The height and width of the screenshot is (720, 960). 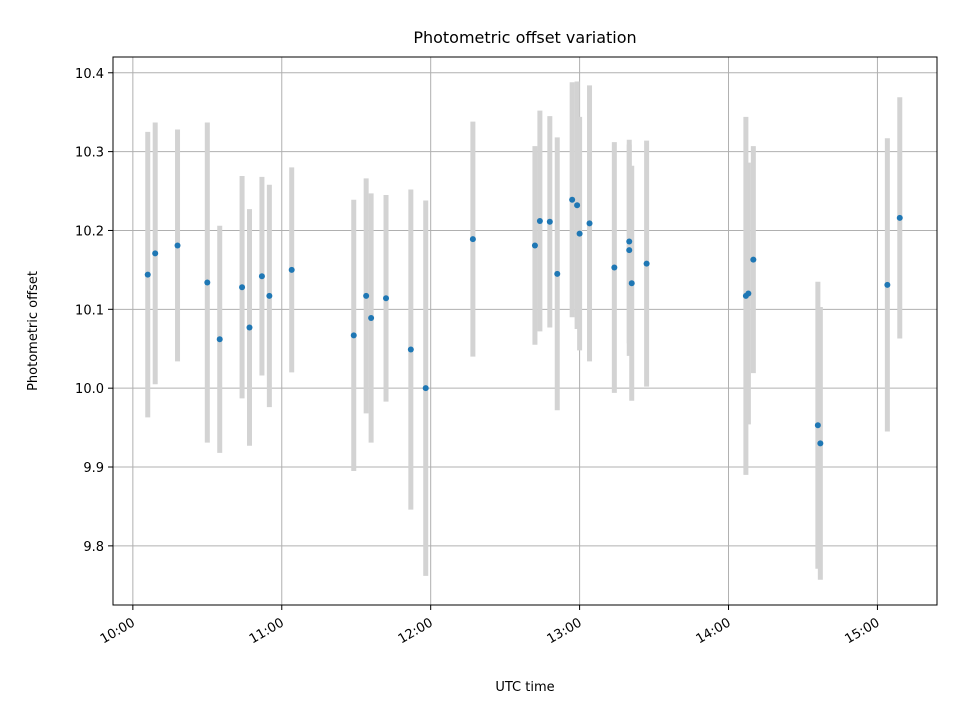 What do you see at coordinates (89, 74) in the screenshot?
I see `y-tick-label: 10.4` at bounding box center [89, 74].